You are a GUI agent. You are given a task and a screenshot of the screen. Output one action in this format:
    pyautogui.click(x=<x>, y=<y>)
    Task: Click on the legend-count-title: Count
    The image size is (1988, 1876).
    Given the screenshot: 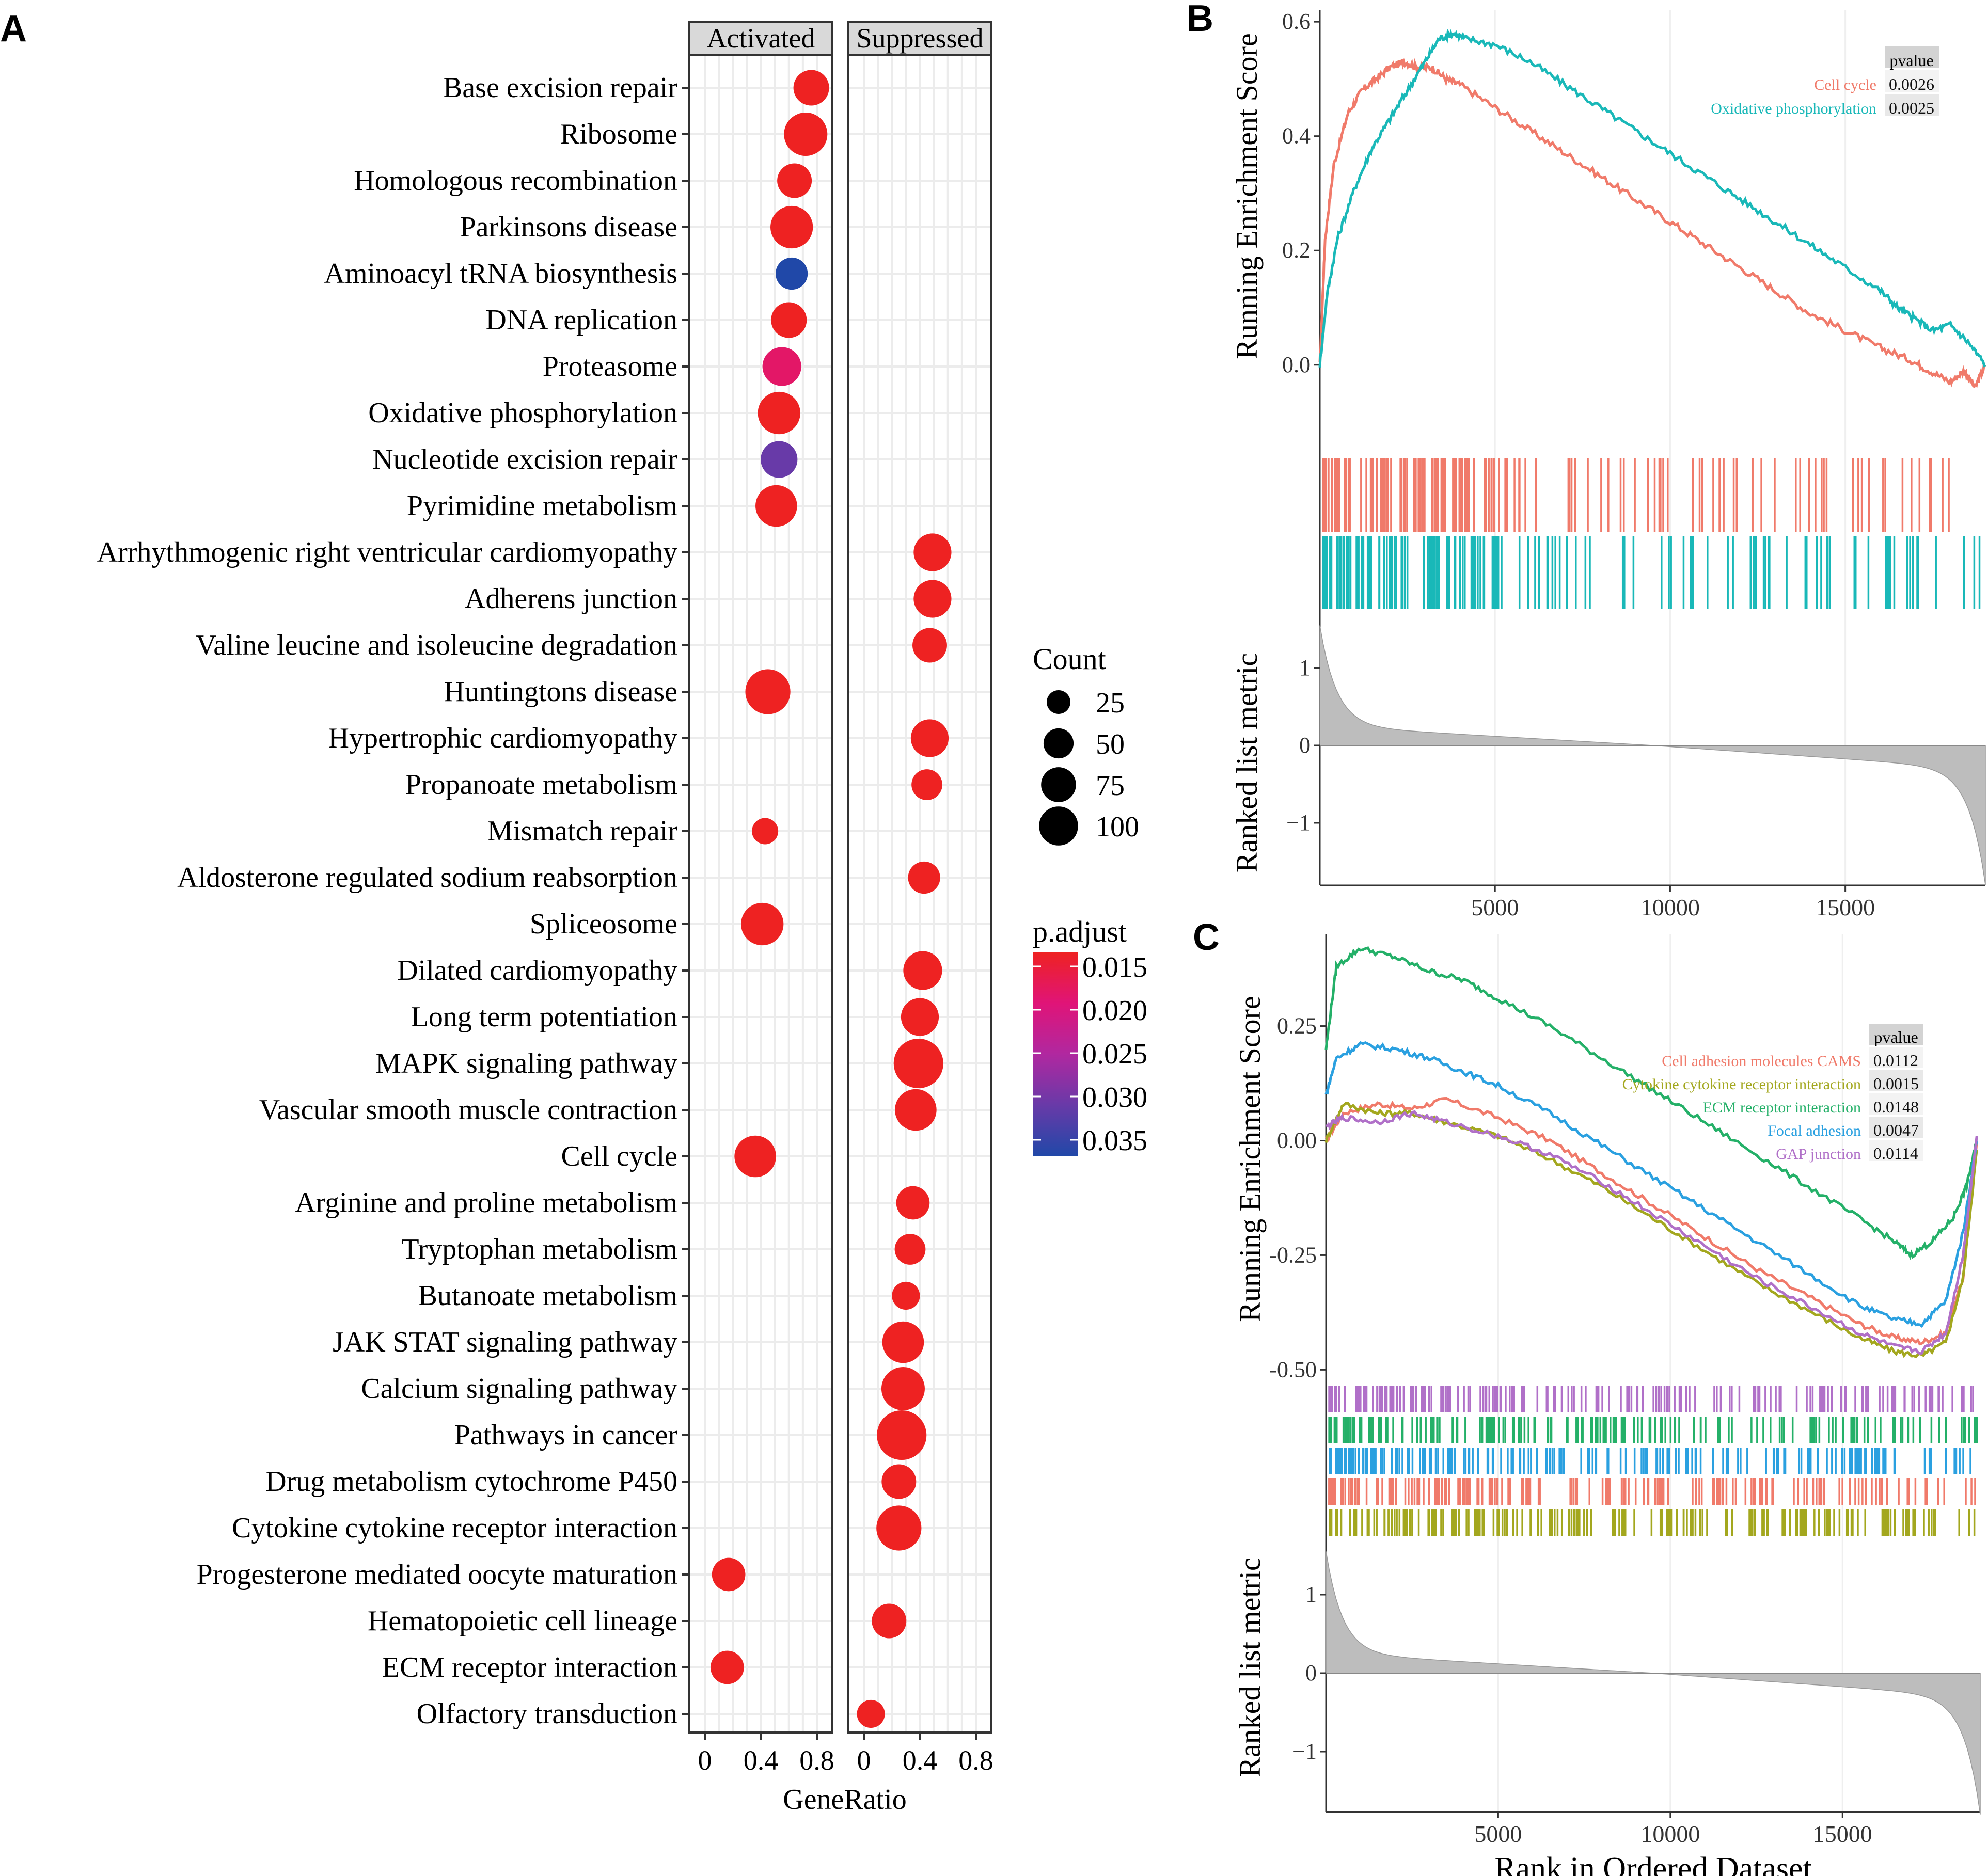 What is the action you would take?
    pyautogui.click(x=1069, y=659)
    